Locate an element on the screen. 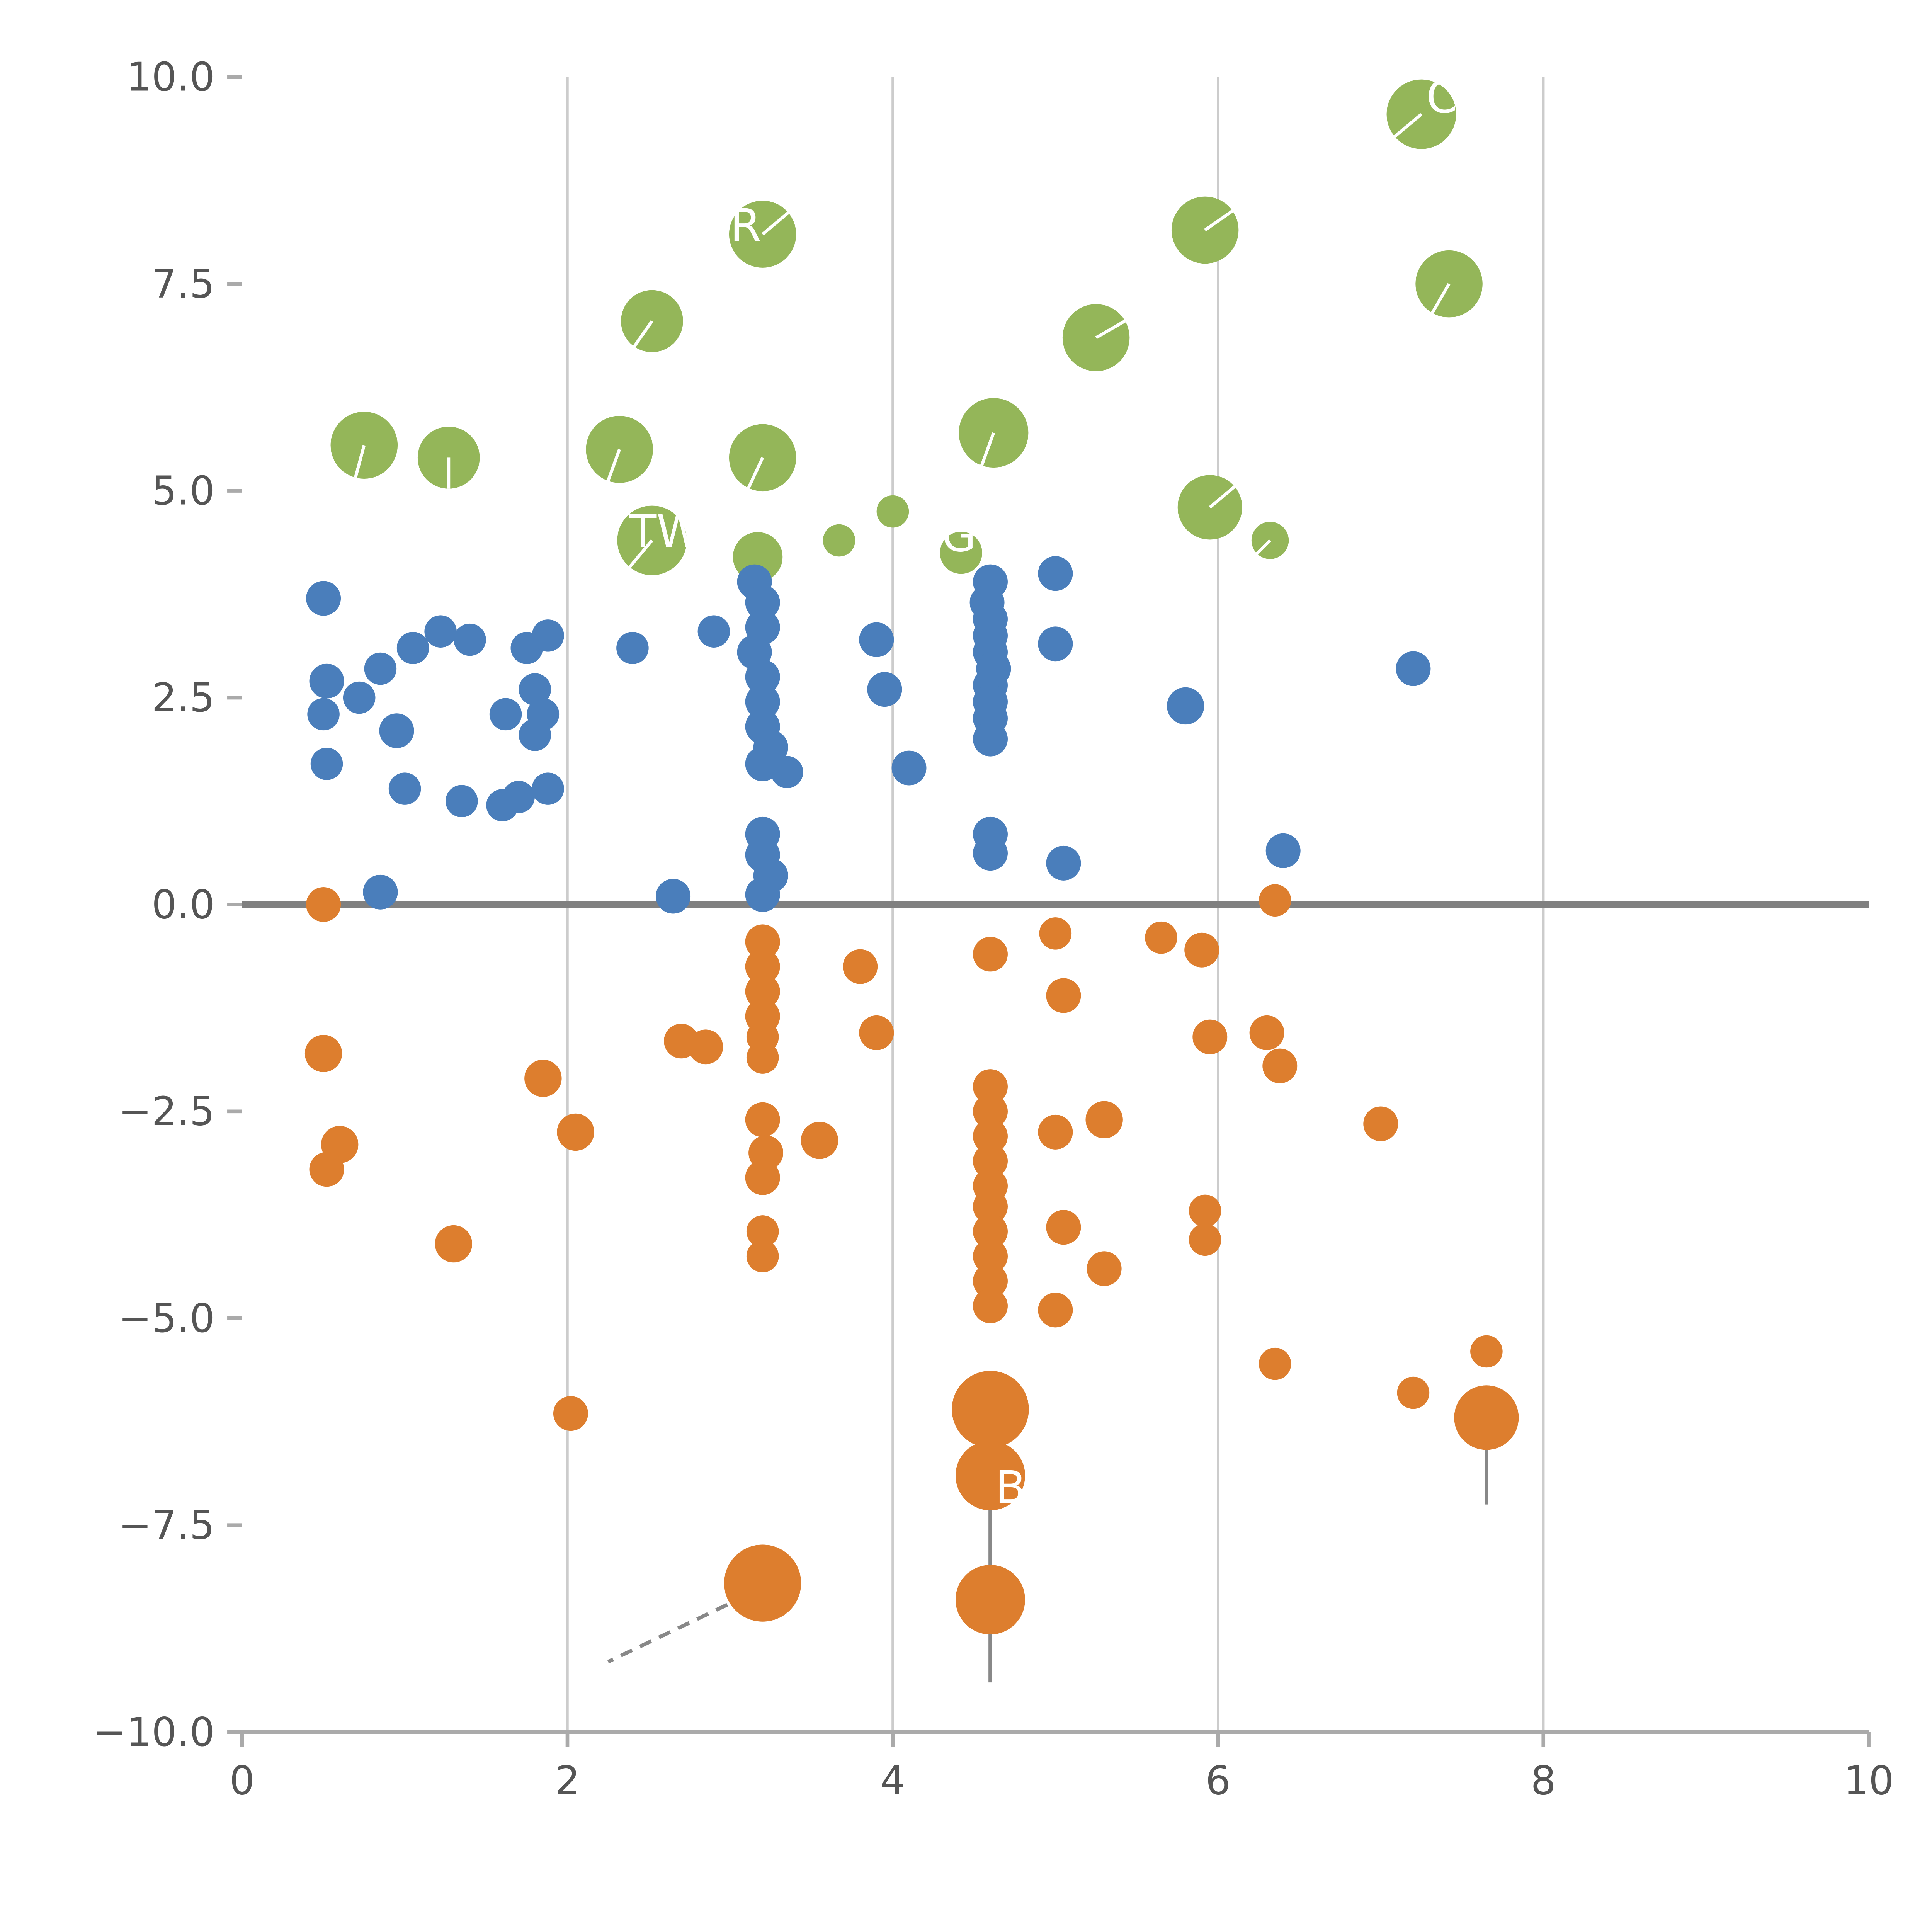 This screenshot has width=1932, height=1932. y-tick-label: 2.5 is located at coordinates (183, 698).